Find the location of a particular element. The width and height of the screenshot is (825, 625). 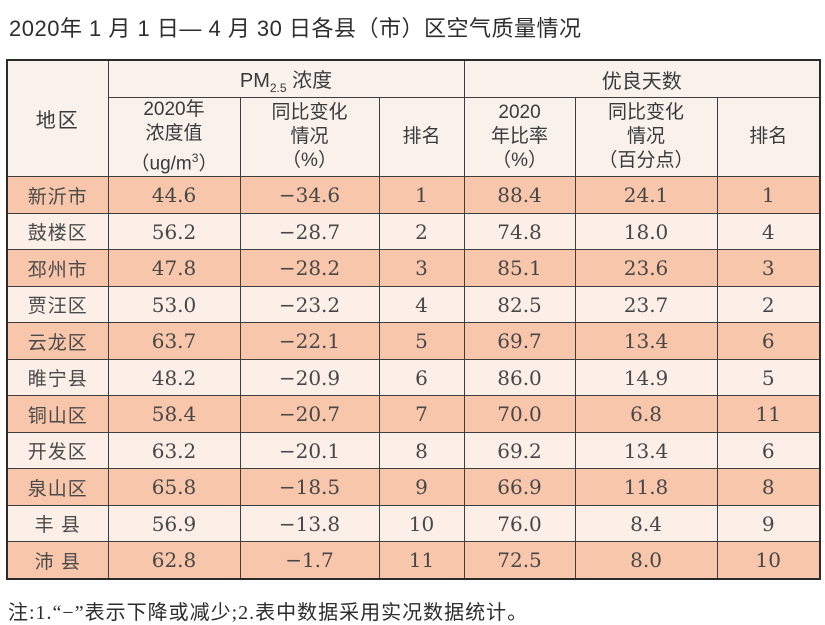

table-row: 开发区 63.2 −20.1 8 69.2 13.4 6 is located at coordinates (413, 450).